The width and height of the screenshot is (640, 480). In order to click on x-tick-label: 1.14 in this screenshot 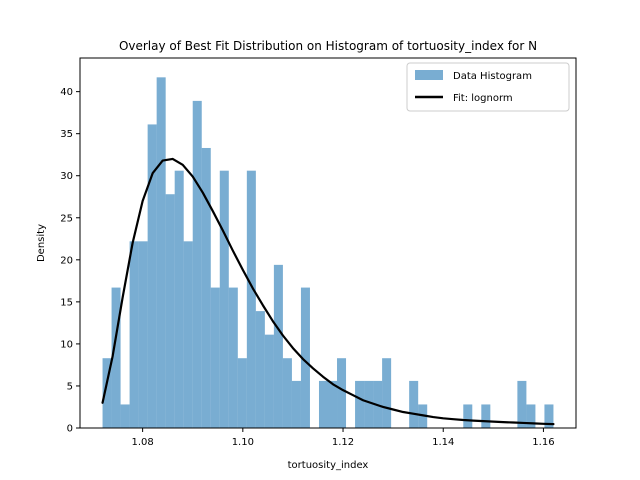, I will do `click(443, 442)`.